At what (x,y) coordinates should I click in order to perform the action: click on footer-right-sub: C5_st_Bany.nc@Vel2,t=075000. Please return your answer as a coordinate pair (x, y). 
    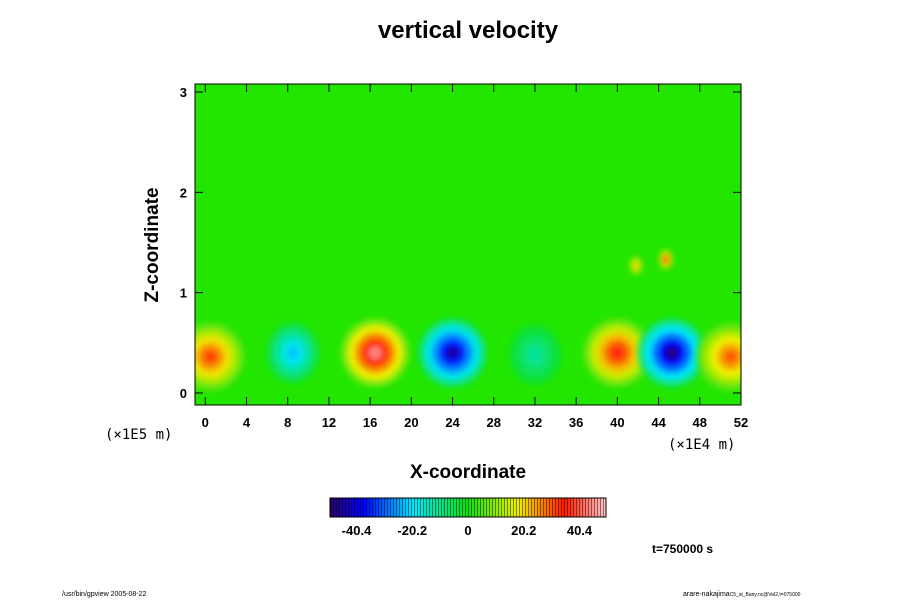
    Looking at the image, I should click on (765, 595).